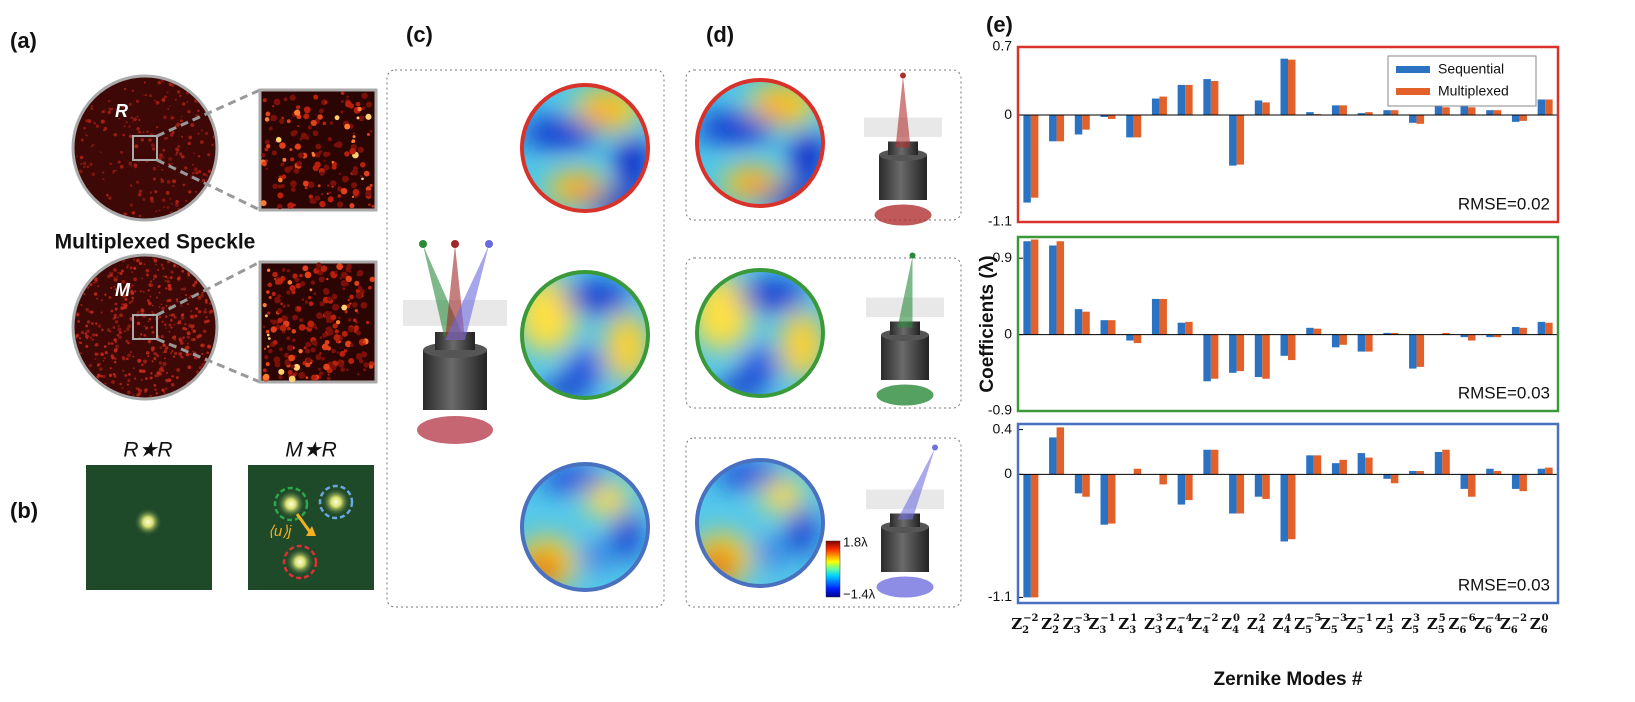 This screenshot has width=1635, height=702. What do you see at coordinates (280, 531) in the screenshot?
I see `shift-label: ⟨u⟩j` at bounding box center [280, 531].